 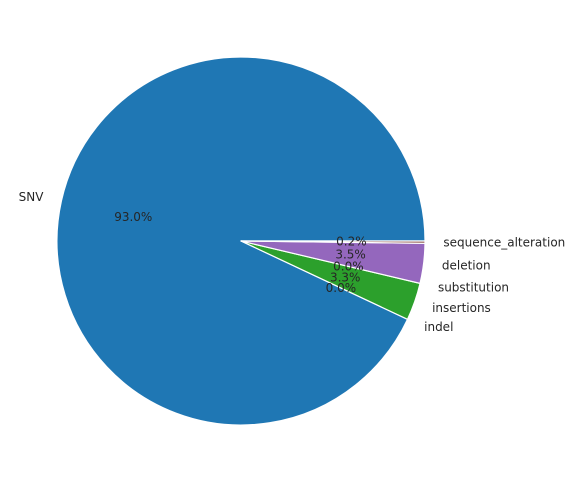 What do you see at coordinates (350, 254) in the screenshot?
I see `percent-label-deletion: 3.5%` at bounding box center [350, 254].